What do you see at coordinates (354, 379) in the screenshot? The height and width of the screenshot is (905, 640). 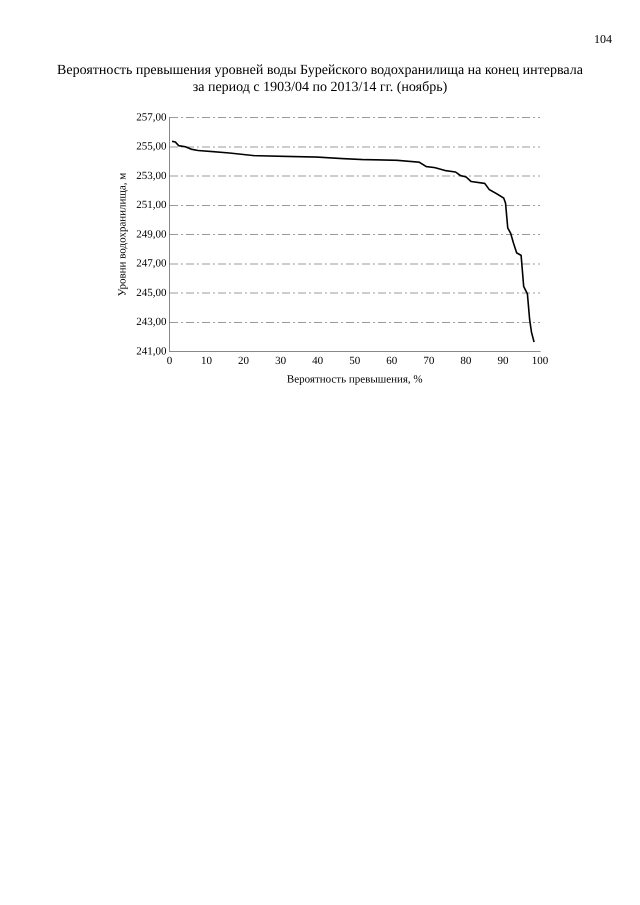 I see `x-axis-title: Вероятность превышения, %` at bounding box center [354, 379].